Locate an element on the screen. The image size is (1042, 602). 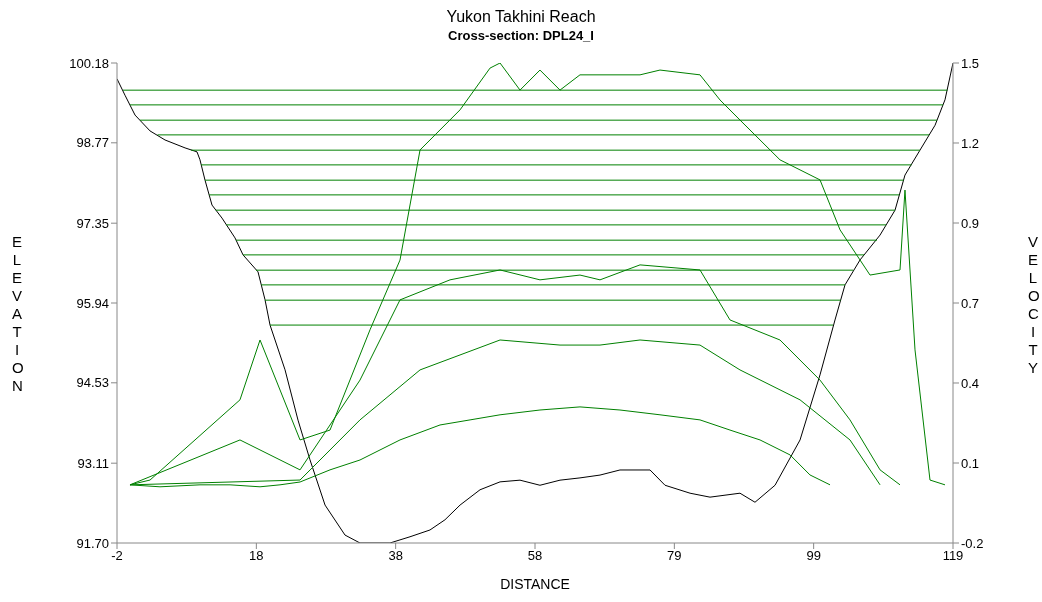
chart-subtitle: Cross-section: DPL24_I is located at coordinates (521, 35).